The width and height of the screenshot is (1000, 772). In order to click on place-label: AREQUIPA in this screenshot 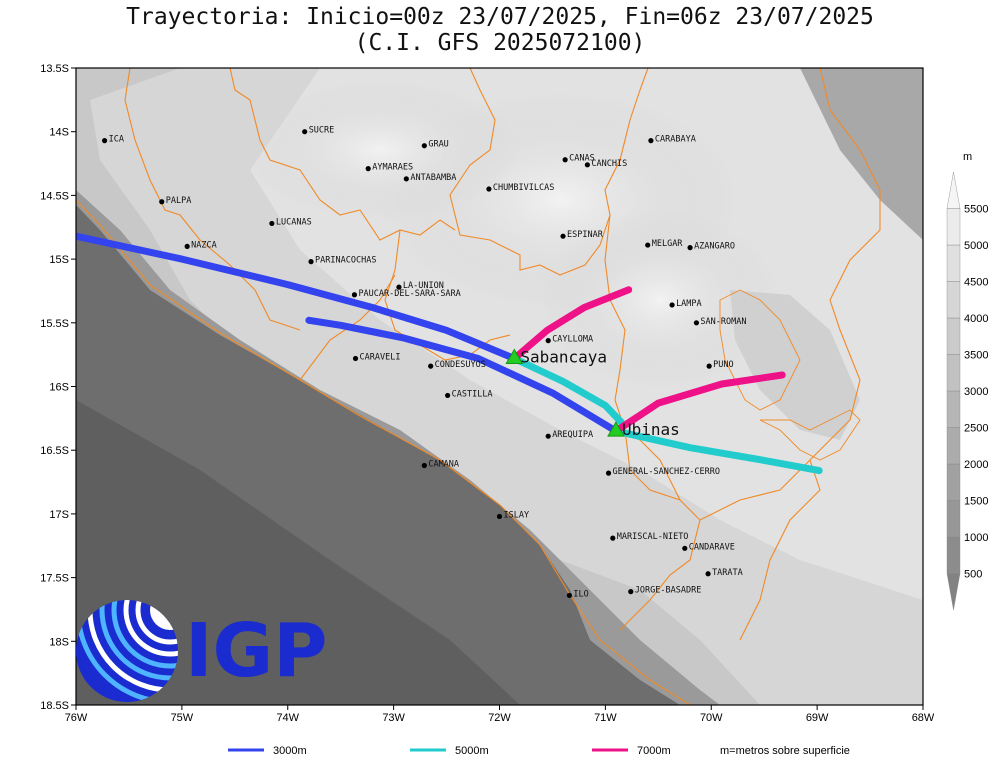, I will do `click(572, 435)`.